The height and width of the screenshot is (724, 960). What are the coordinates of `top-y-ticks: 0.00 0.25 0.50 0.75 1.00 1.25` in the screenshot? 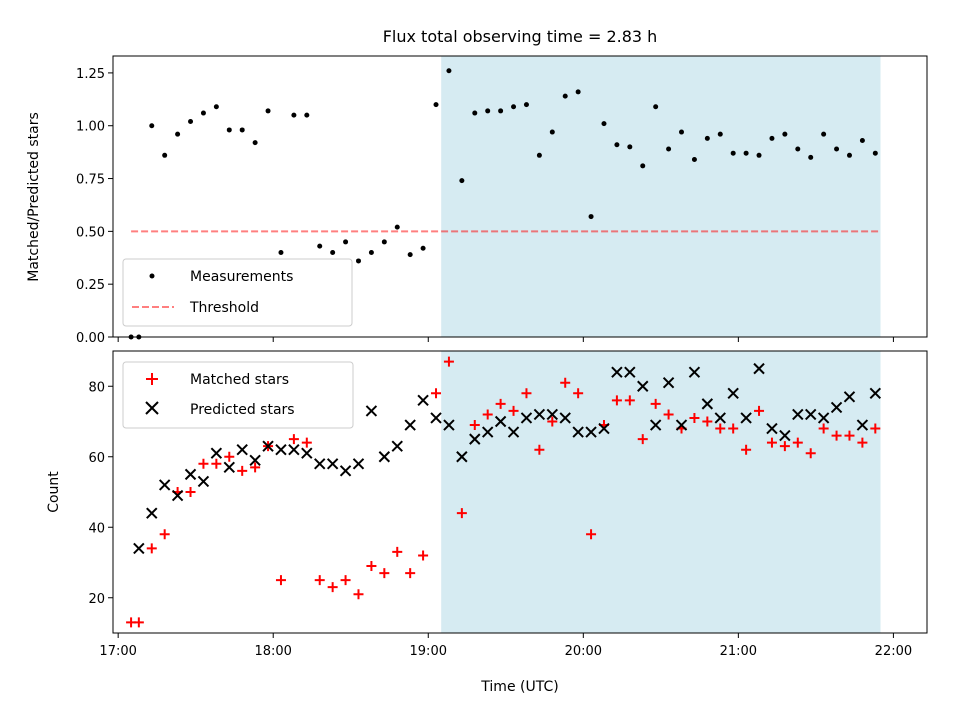 It's located at (94, 206).